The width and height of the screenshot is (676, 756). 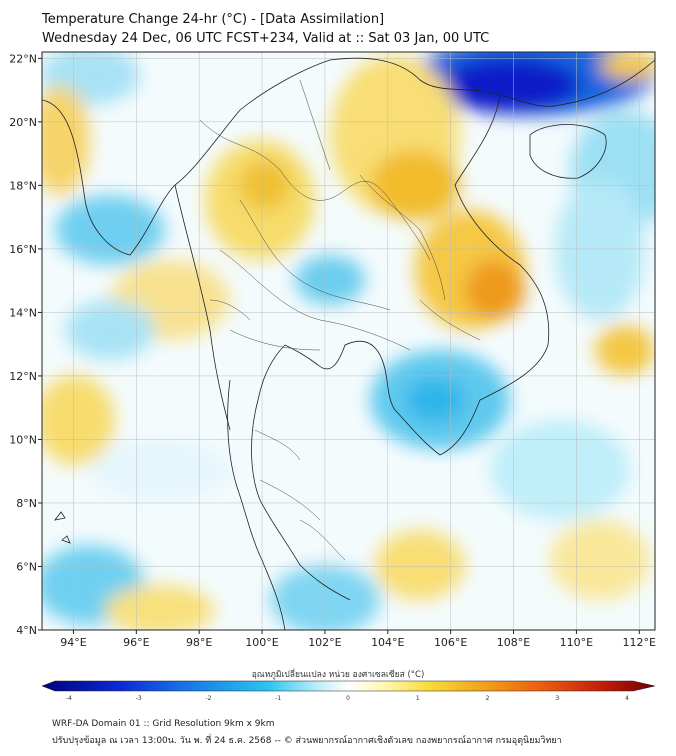 I want to click on colorbar-tick-label: 0, so click(x=348, y=698).